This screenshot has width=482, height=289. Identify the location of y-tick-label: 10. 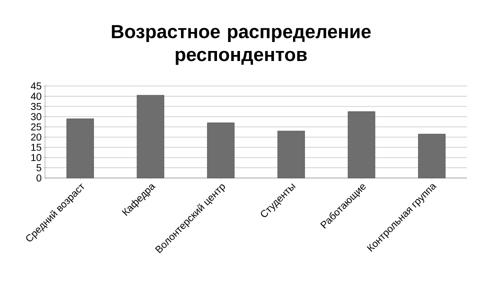
(36, 158).